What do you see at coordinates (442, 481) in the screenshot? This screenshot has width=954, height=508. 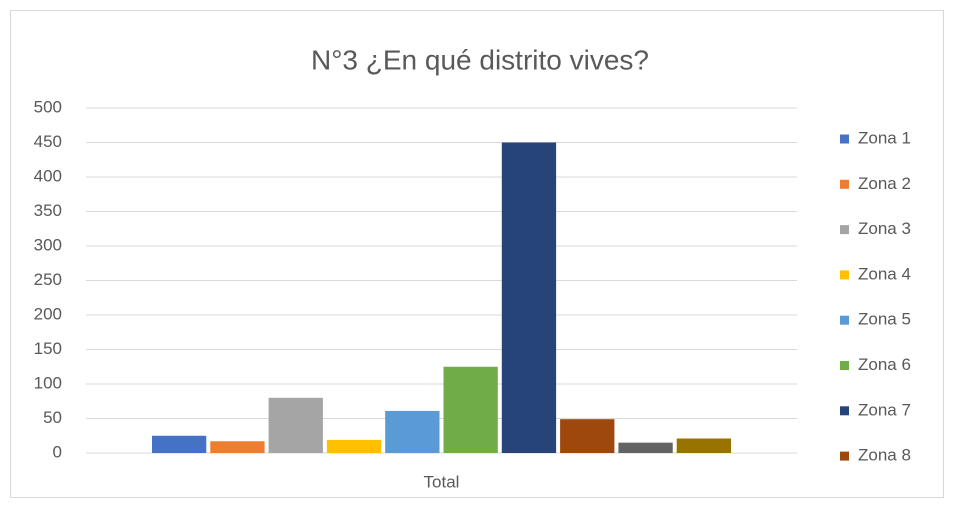 I see `x-tick-label: Total` at bounding box center [442, 481].